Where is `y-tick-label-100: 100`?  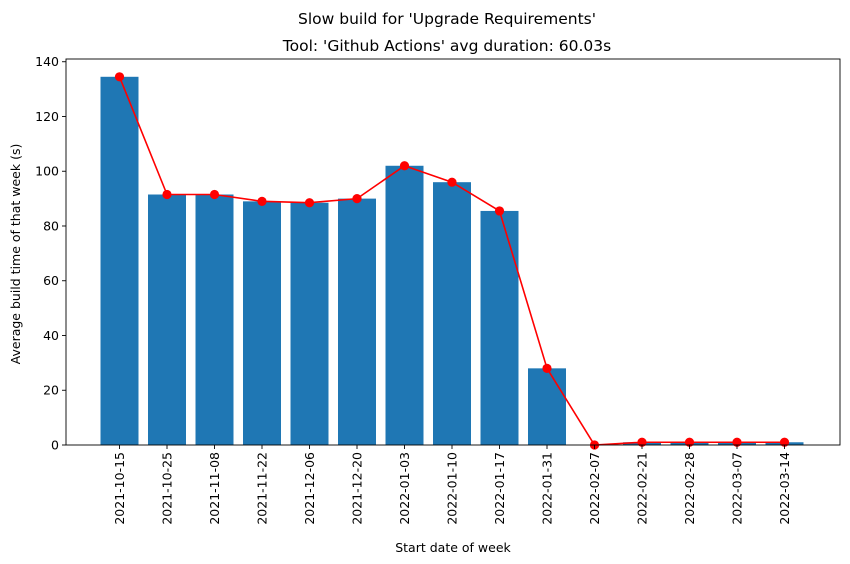
y-tick-label-100: 100 is located at coordinates (47, 171).